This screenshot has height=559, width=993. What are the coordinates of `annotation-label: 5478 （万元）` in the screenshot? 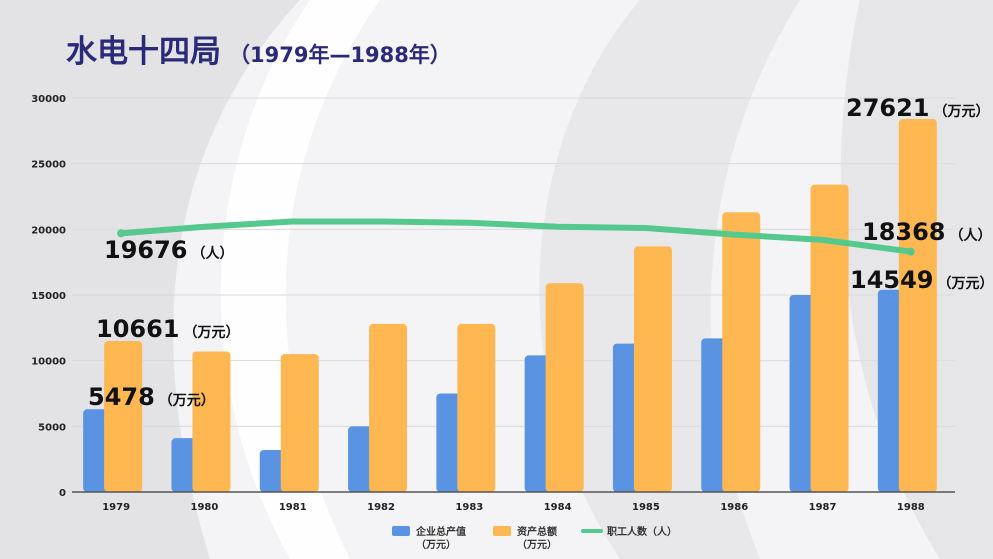 It's located at (151, 397).